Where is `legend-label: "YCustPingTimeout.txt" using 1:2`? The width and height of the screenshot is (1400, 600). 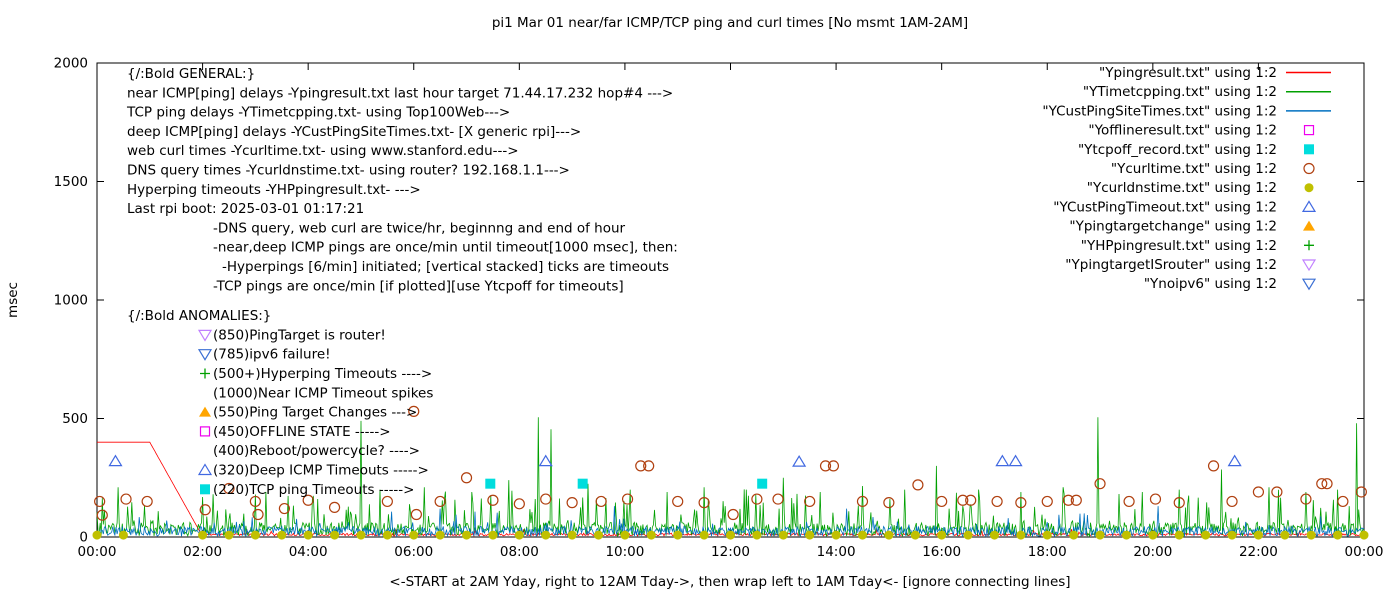
legend-label: "YCustPingTimeout.txt" using 1:2 is located at coordinates (1165, 207).